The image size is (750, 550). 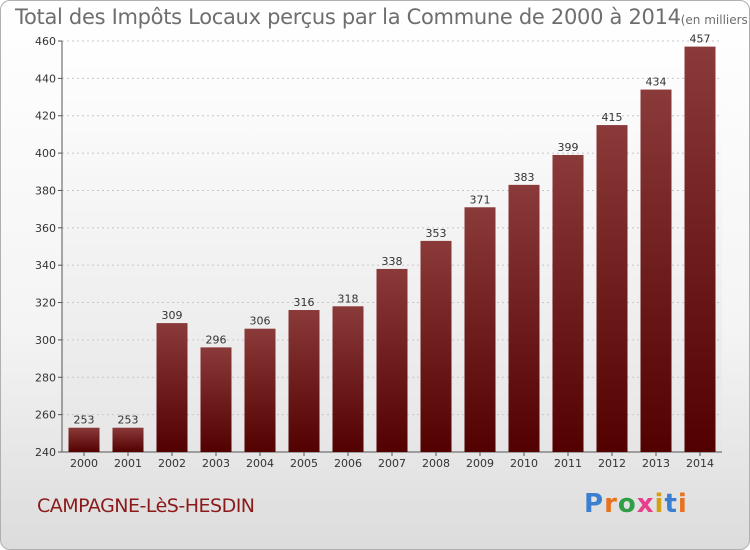 I want to click on y-tick-label: 400, so click(x=45, y=153).